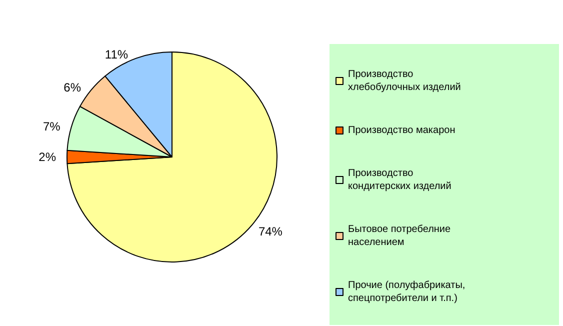 The width and height of the screenshot is (563, 326). What do you see at coordinates (270, 231) in the screenshot?
I see `data-label: 74%` at bounding box center [270, 231].